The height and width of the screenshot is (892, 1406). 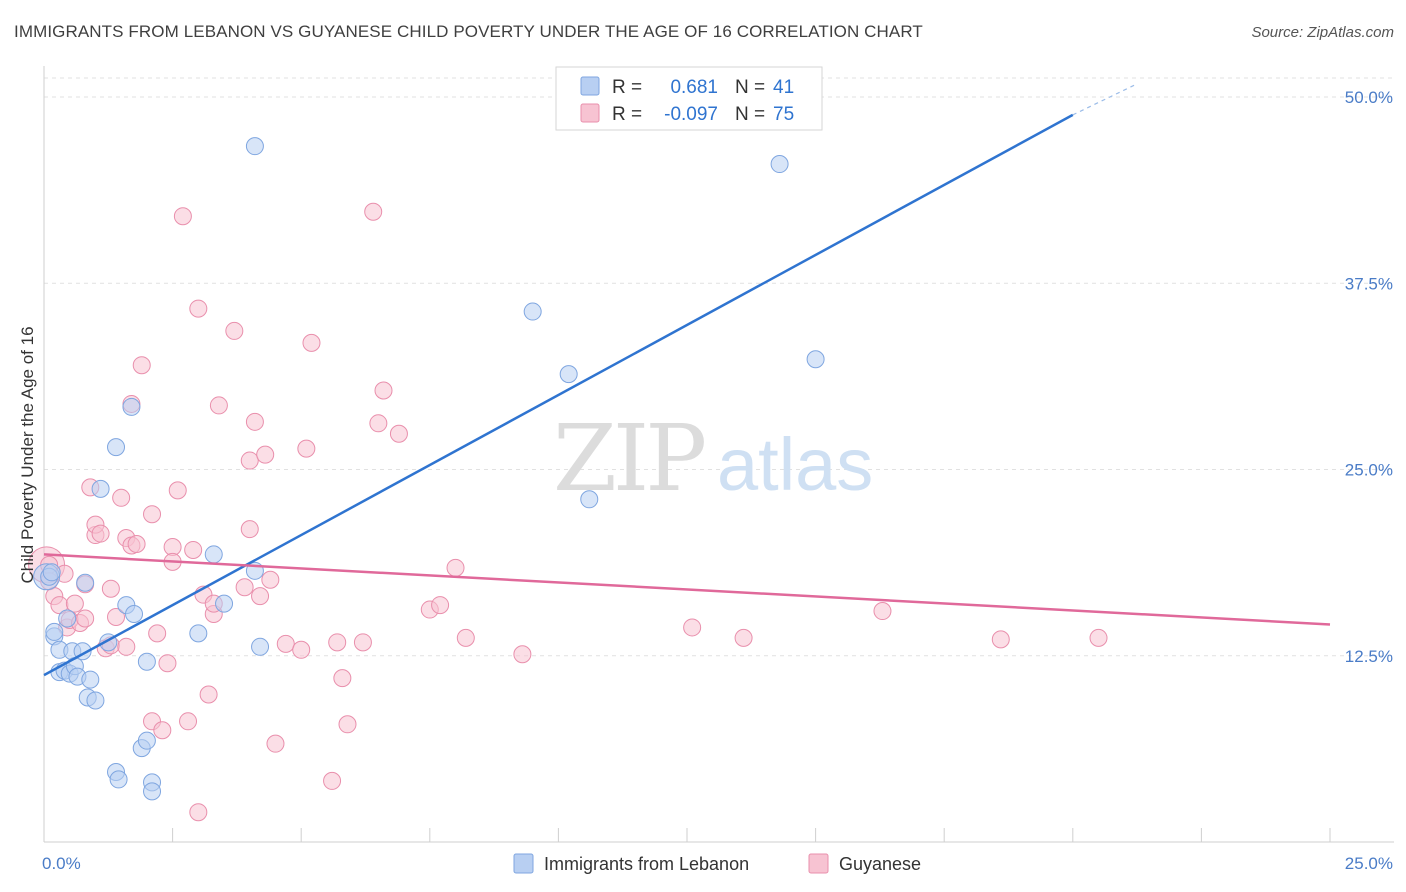 What do you see at coordinates (1369, 863) in the screenshot?
I see `x-tick-label-1: 25.0%` at bounding box center [1369, 863].